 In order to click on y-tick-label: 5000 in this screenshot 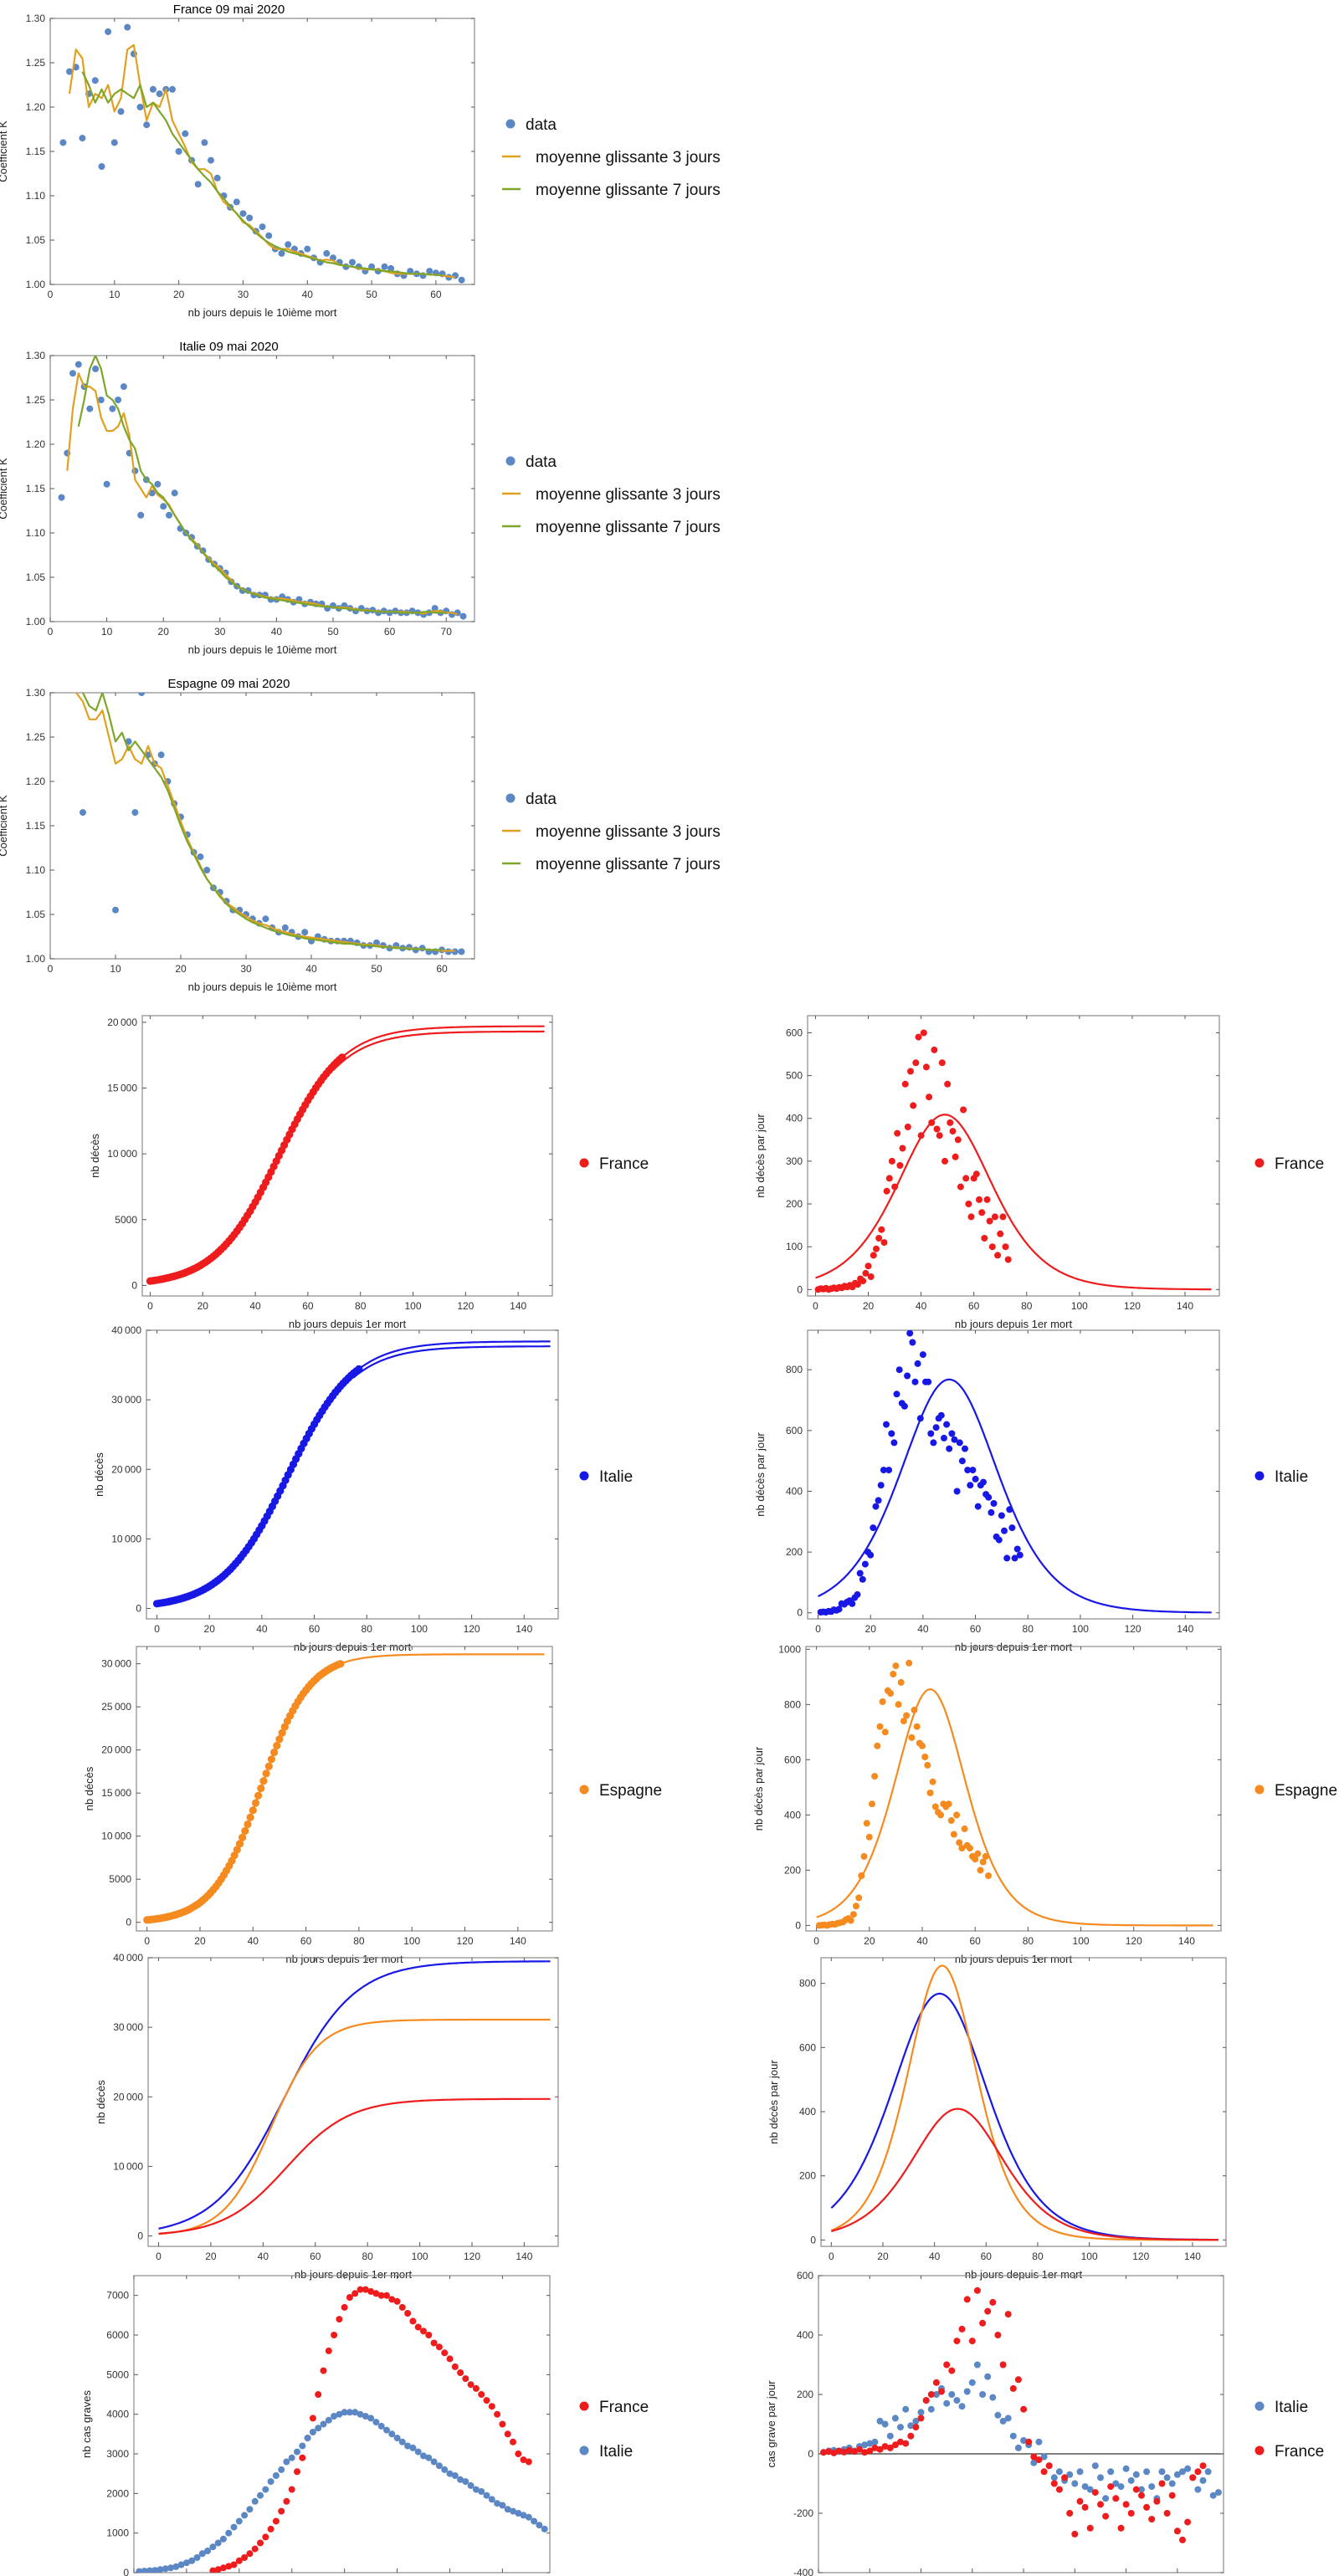, I will do `click(126, 1220)`.